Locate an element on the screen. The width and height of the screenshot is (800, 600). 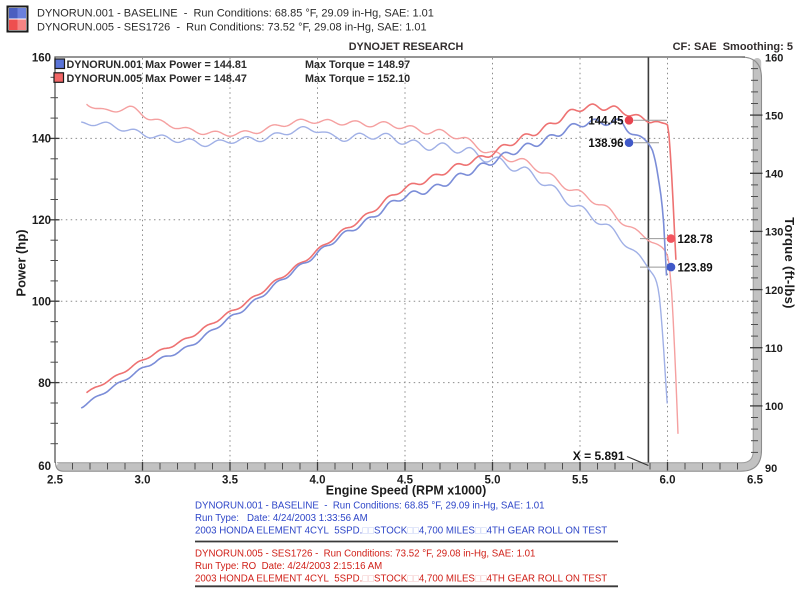
svg-text: 60 is located at coordinates (44, 467).